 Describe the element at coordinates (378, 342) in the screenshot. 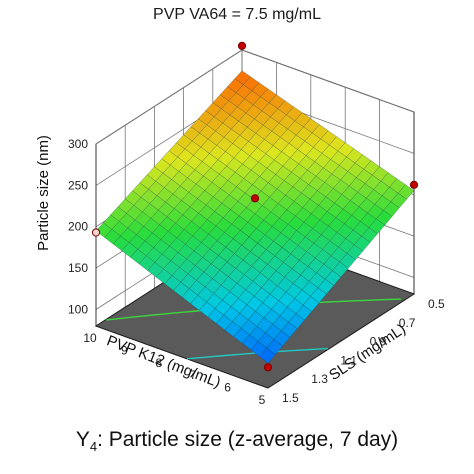

I see `y-tick-label: 0.9` at that location.